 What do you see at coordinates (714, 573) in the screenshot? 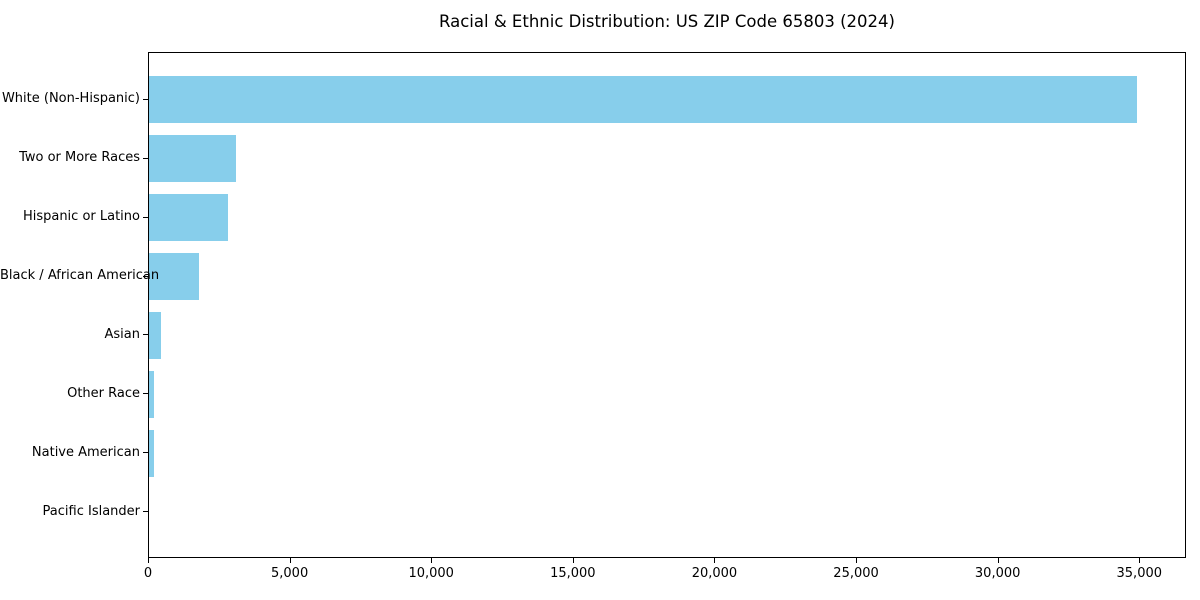
I see `x-tick-label: 20,000` at bounding box center [714, 573].